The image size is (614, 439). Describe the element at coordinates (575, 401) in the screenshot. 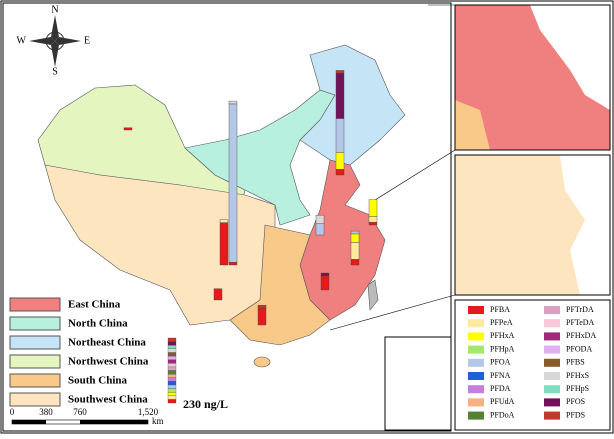

I see `compound-label: PFOS` at that location.